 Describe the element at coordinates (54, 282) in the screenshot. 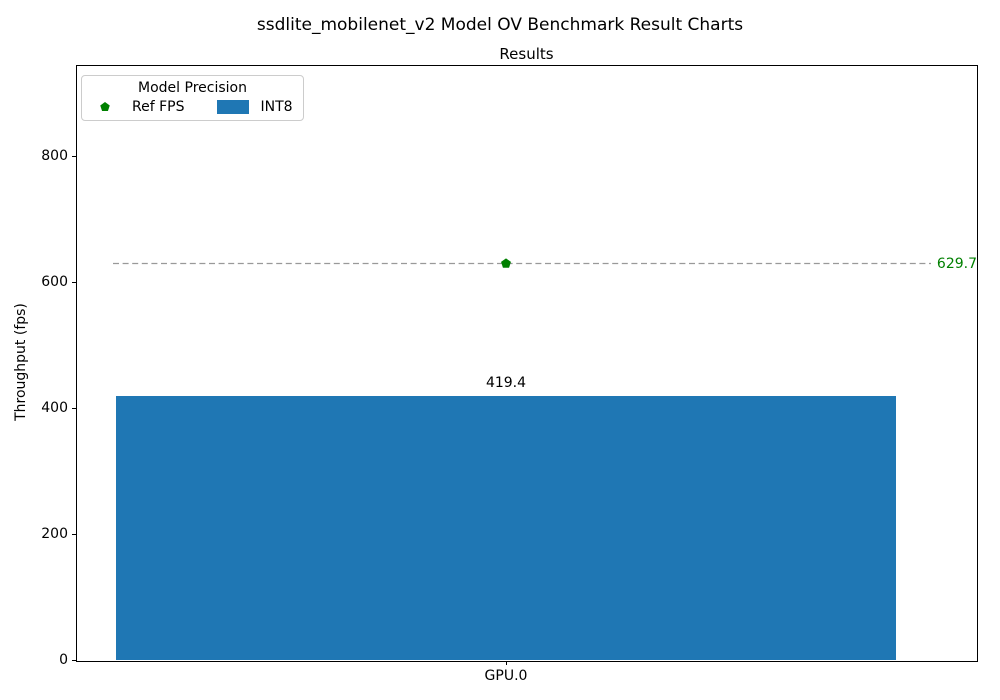

I see `y-tick-label: 600` at that location.